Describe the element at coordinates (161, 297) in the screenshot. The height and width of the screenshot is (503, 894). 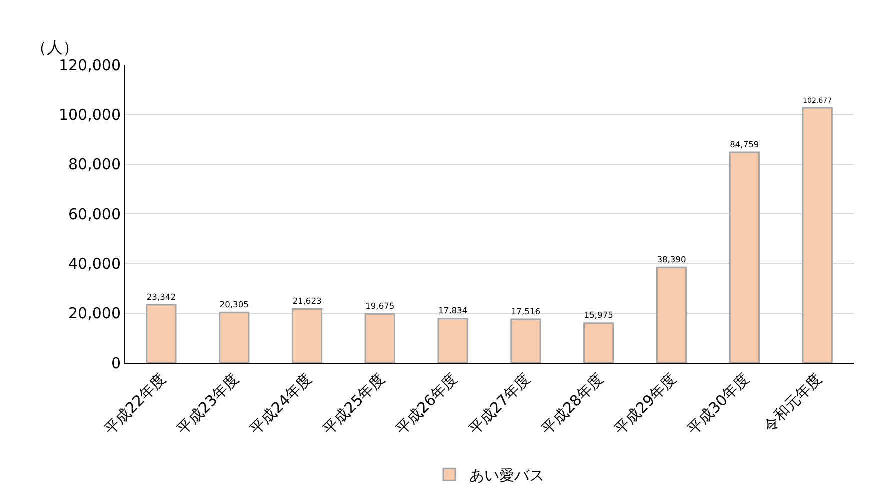
I see `text: 23,342` at that location.